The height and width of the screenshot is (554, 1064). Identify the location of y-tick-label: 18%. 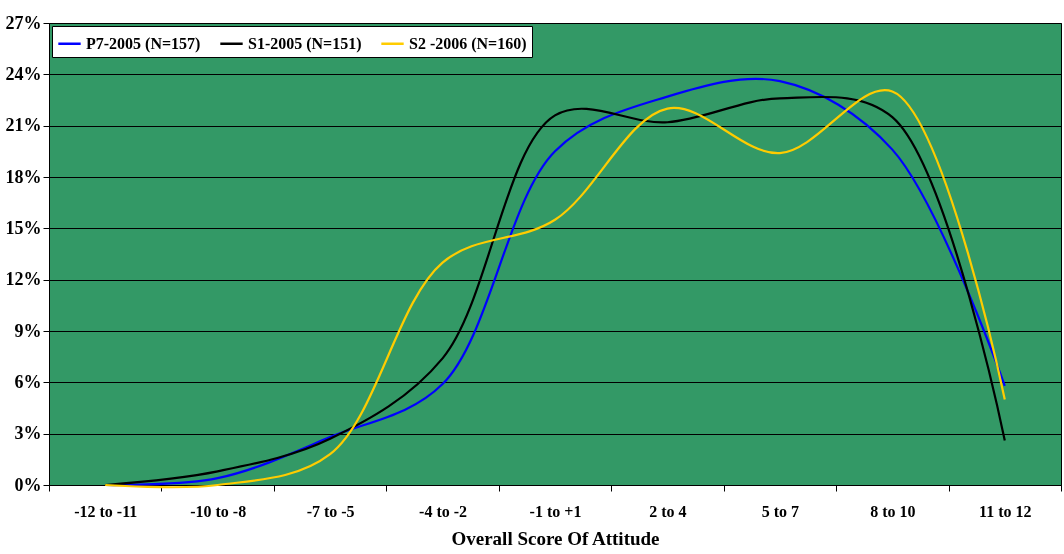
(23, 176).